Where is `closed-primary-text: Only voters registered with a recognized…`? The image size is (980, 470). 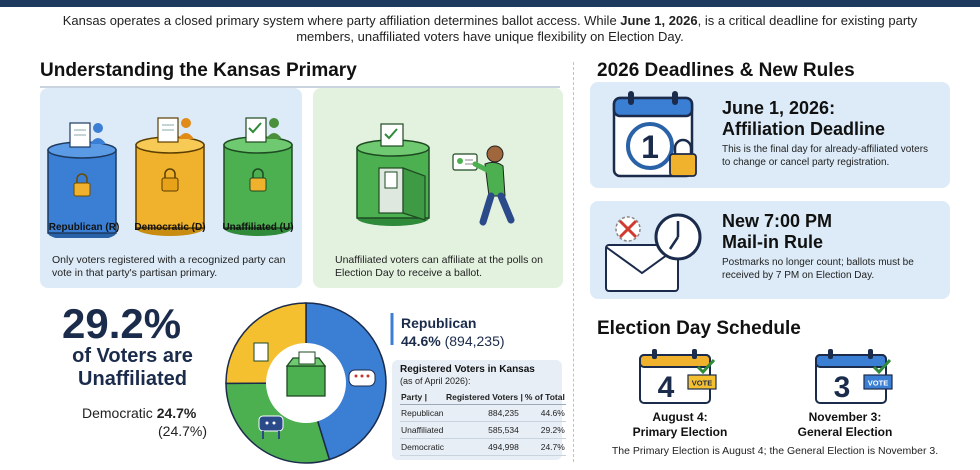
closed-primary-text: Only voters registered with a recognized… is located at coordinates (169, 266).